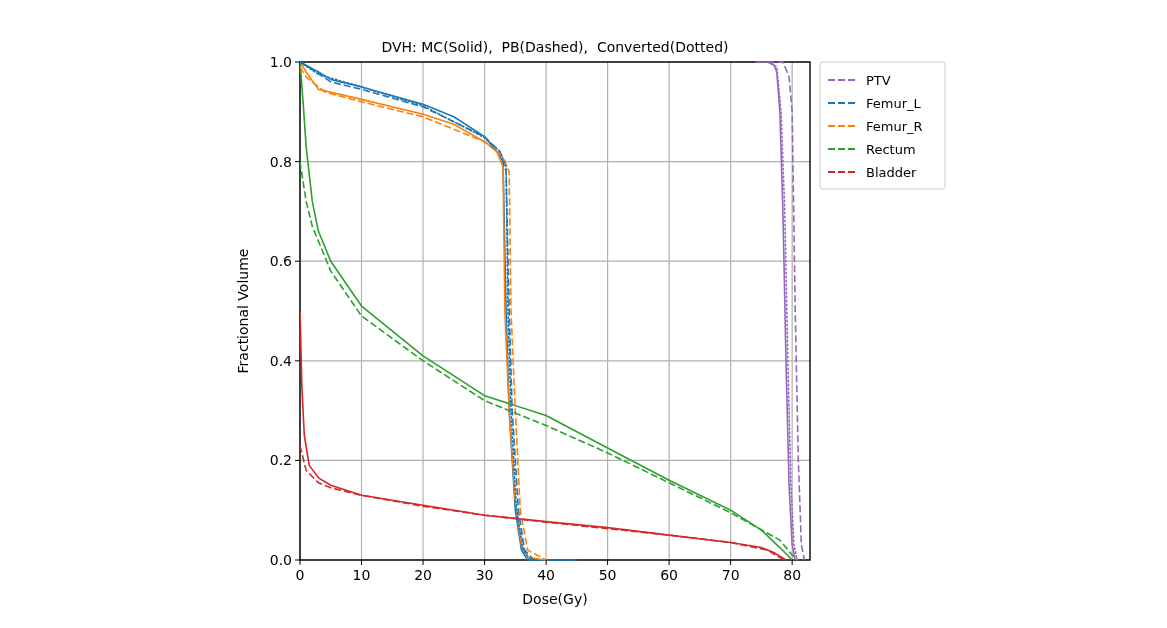  Describe the element at coordinates (555, 599) in the screenshot. I see `x-axis-title: Dose(Gy)` at that location.